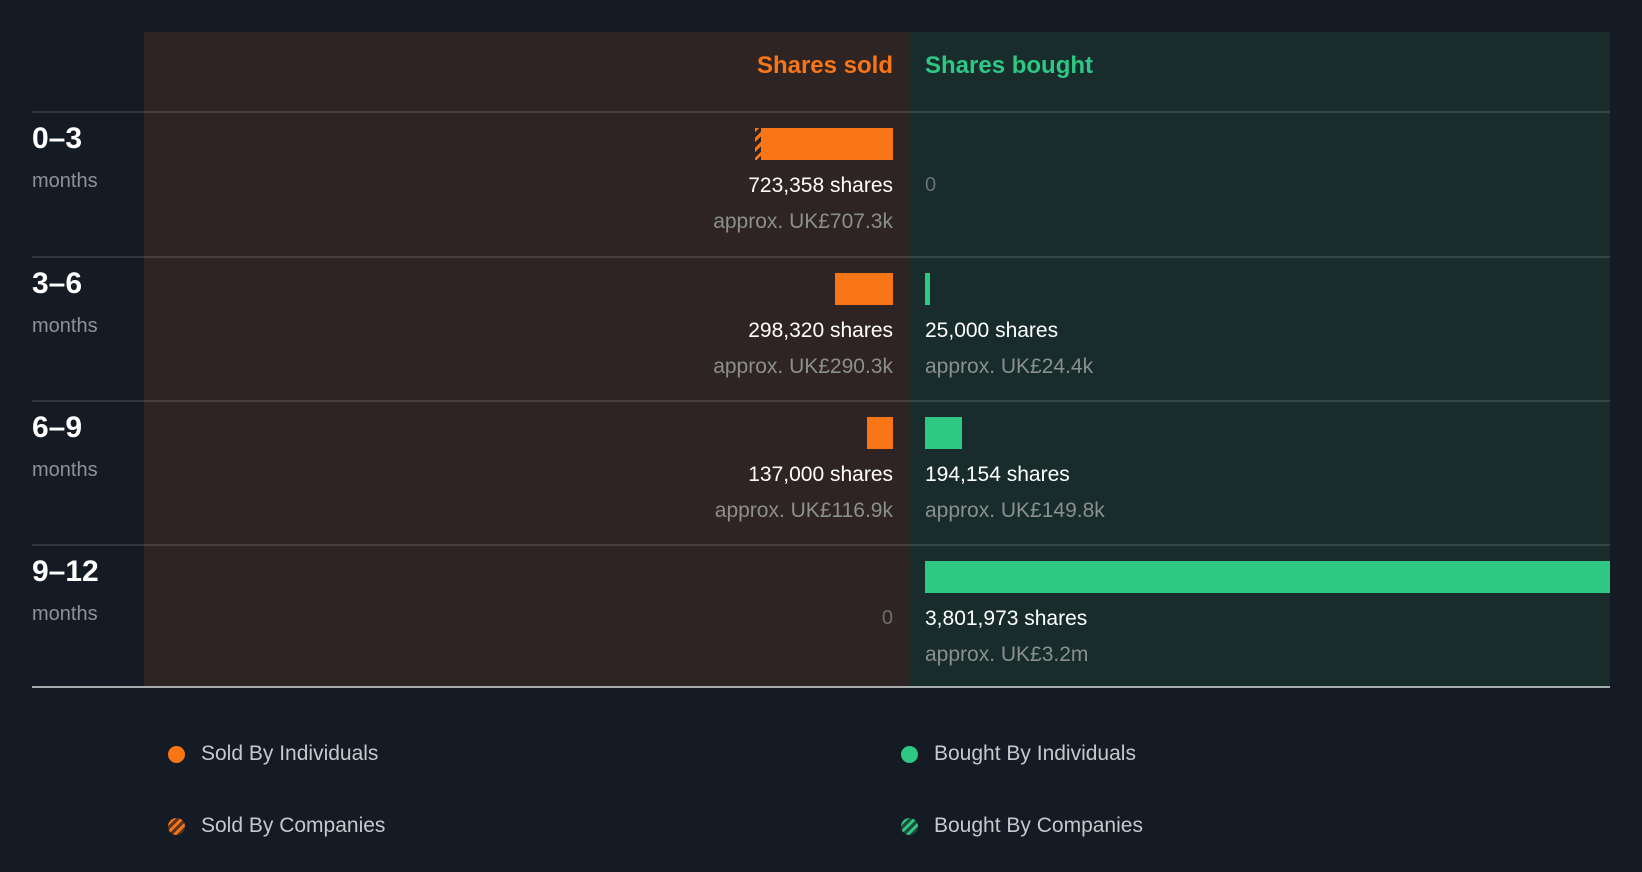 The height and width of the screenshot is (872, 1642). I want to click on green-dot-icon, so click(909, 754).